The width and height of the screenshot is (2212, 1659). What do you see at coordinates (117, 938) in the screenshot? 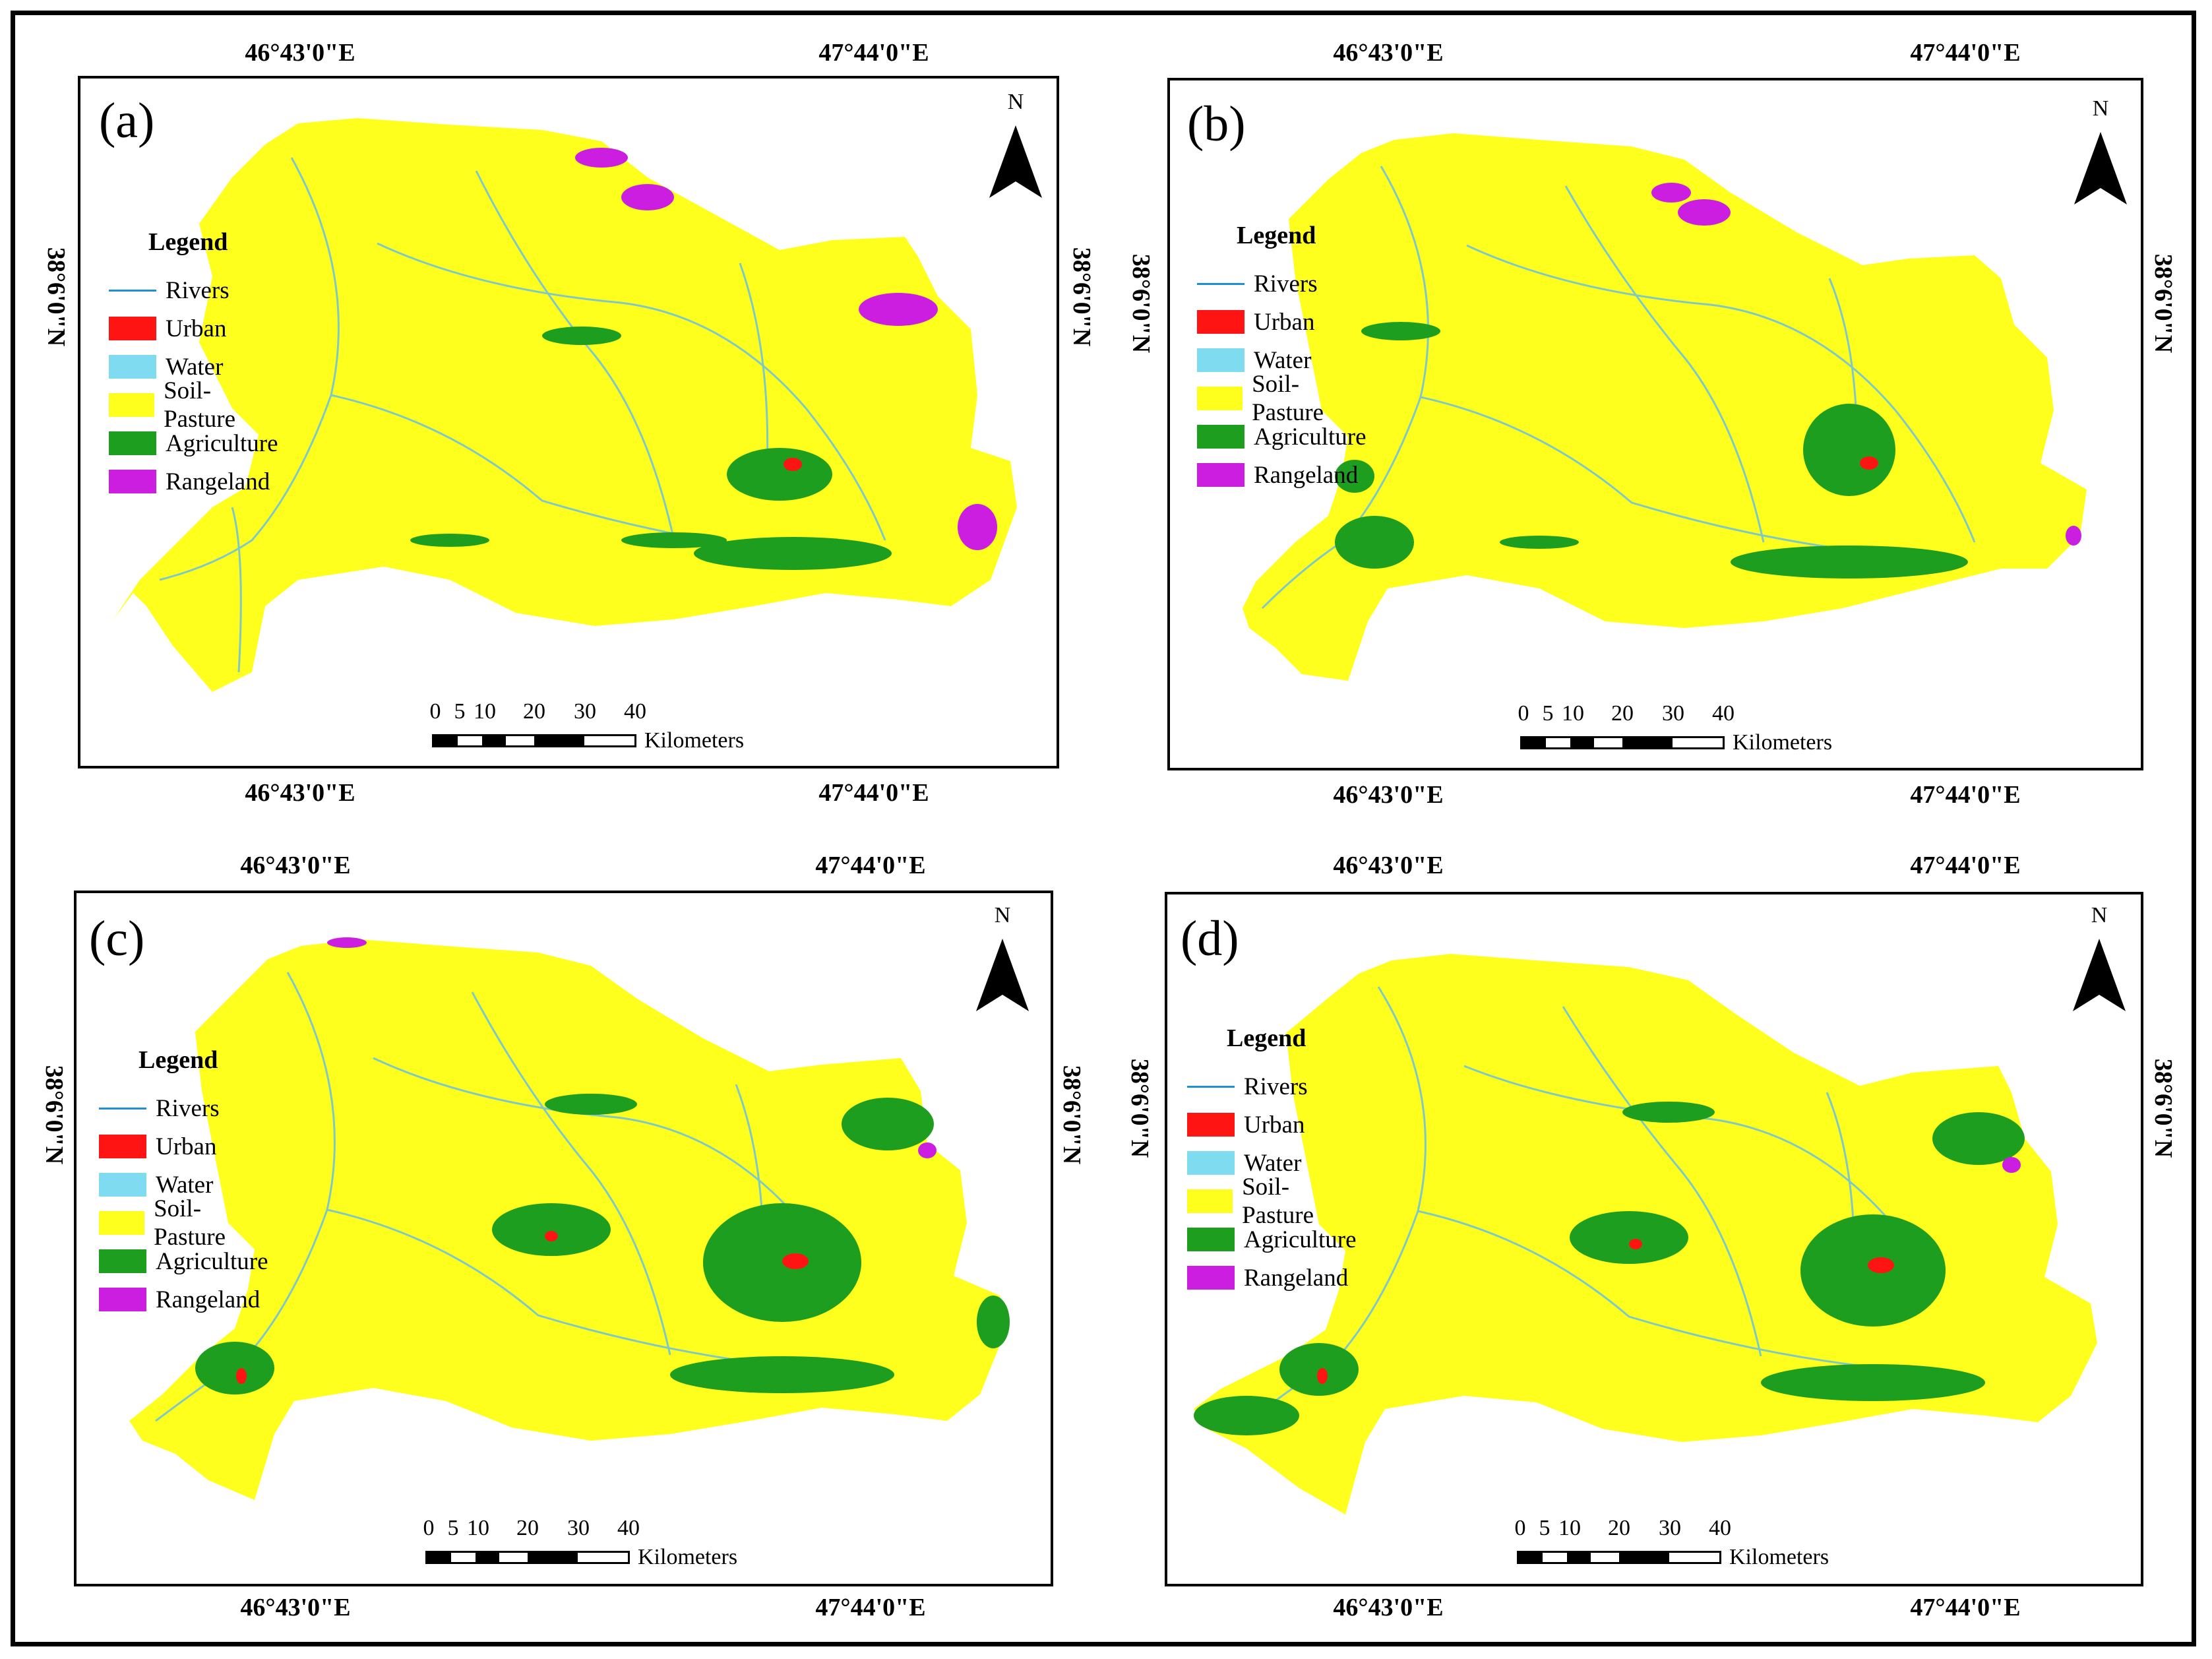
I see `panel-letter: (c)` at bounding box center [117, 938].